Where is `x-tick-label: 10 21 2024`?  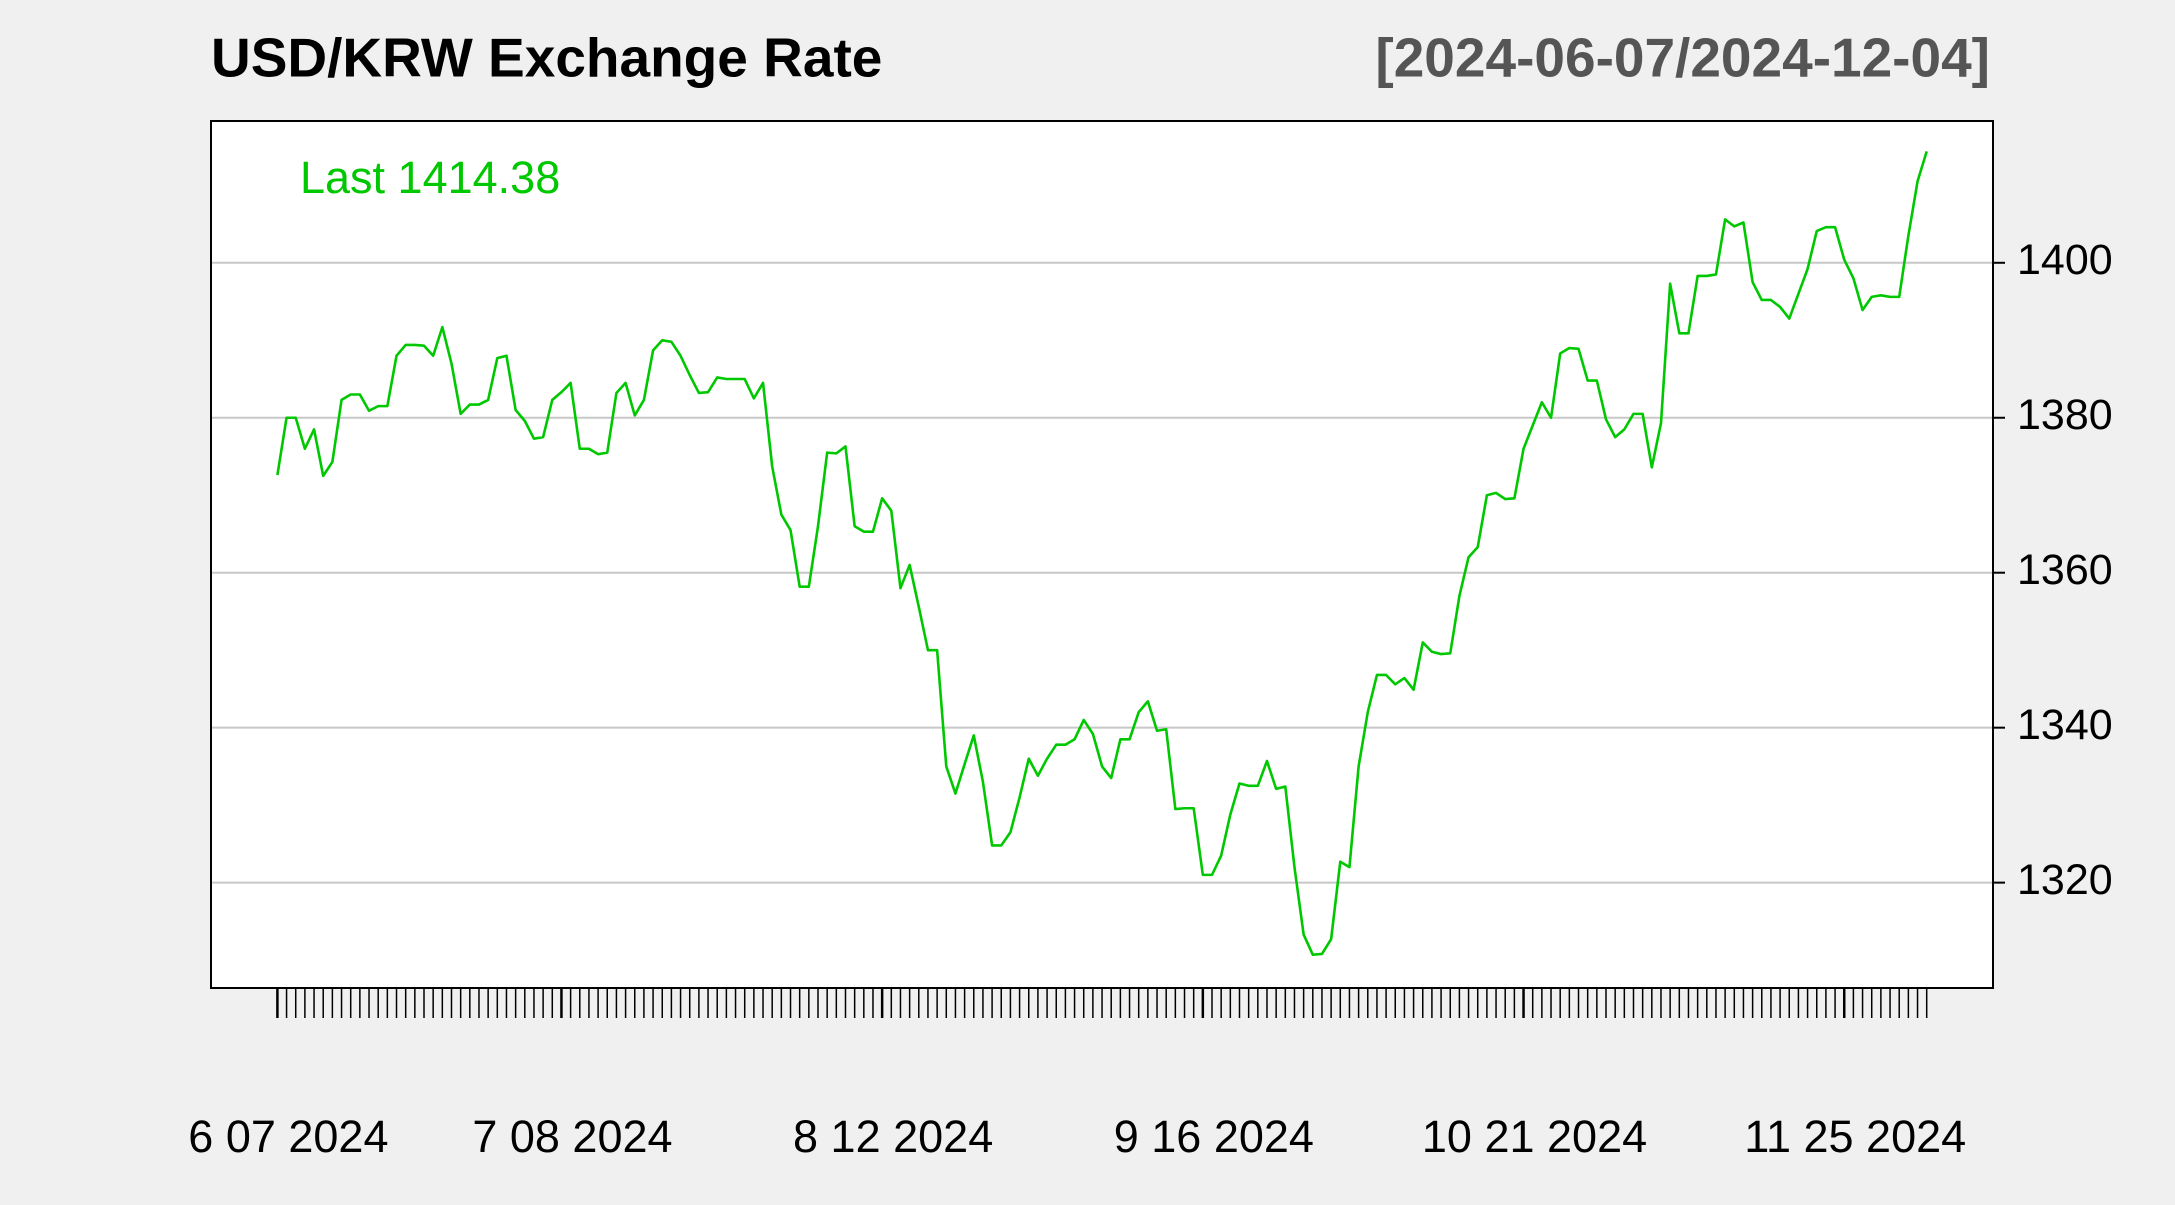
x-tick-label: 10 21 2024 is located at coordinates (1534, 1136).